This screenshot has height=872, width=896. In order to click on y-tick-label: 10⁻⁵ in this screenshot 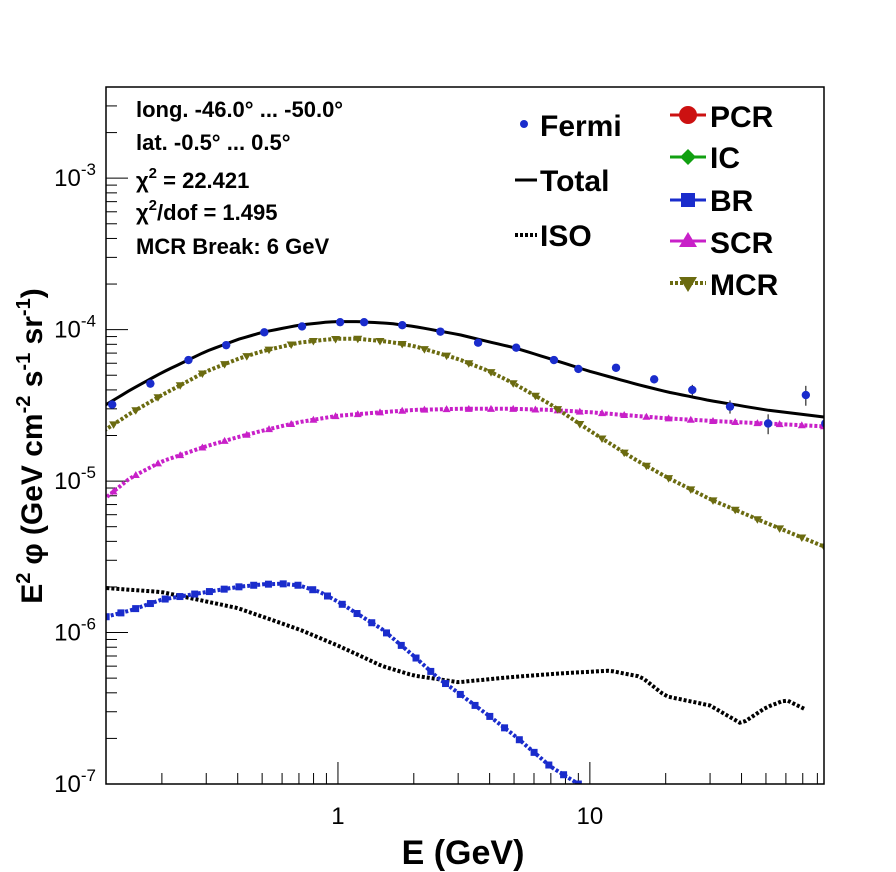, I will do `click(75, 479)`.